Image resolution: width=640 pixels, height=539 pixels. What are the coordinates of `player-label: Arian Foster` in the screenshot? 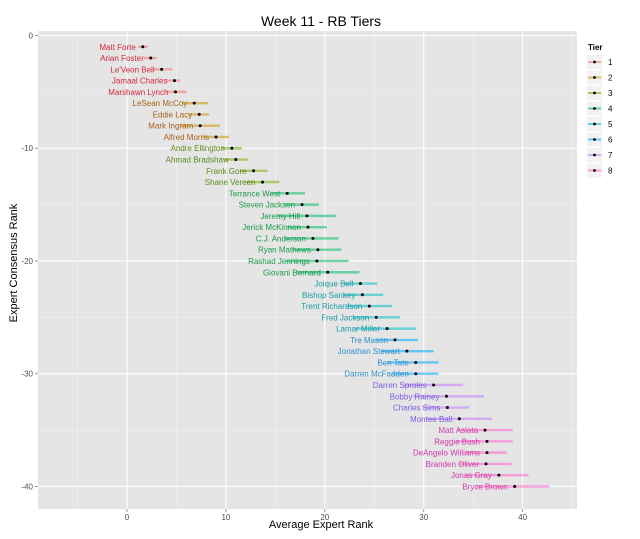 It's located at (122, 58).